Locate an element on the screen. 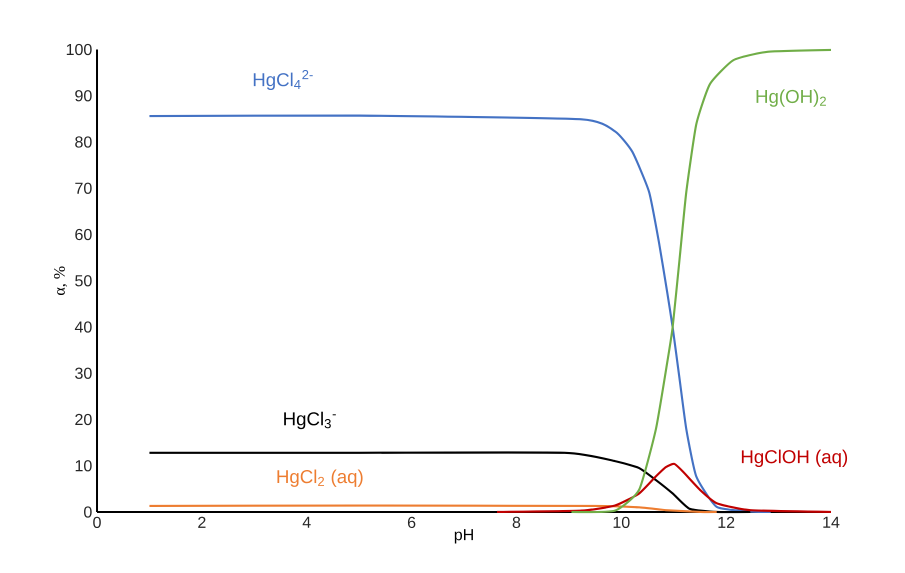 The width and height of the screenshot is (905, 573). y-tick-label: 60 is located at coordinates (83, 234).